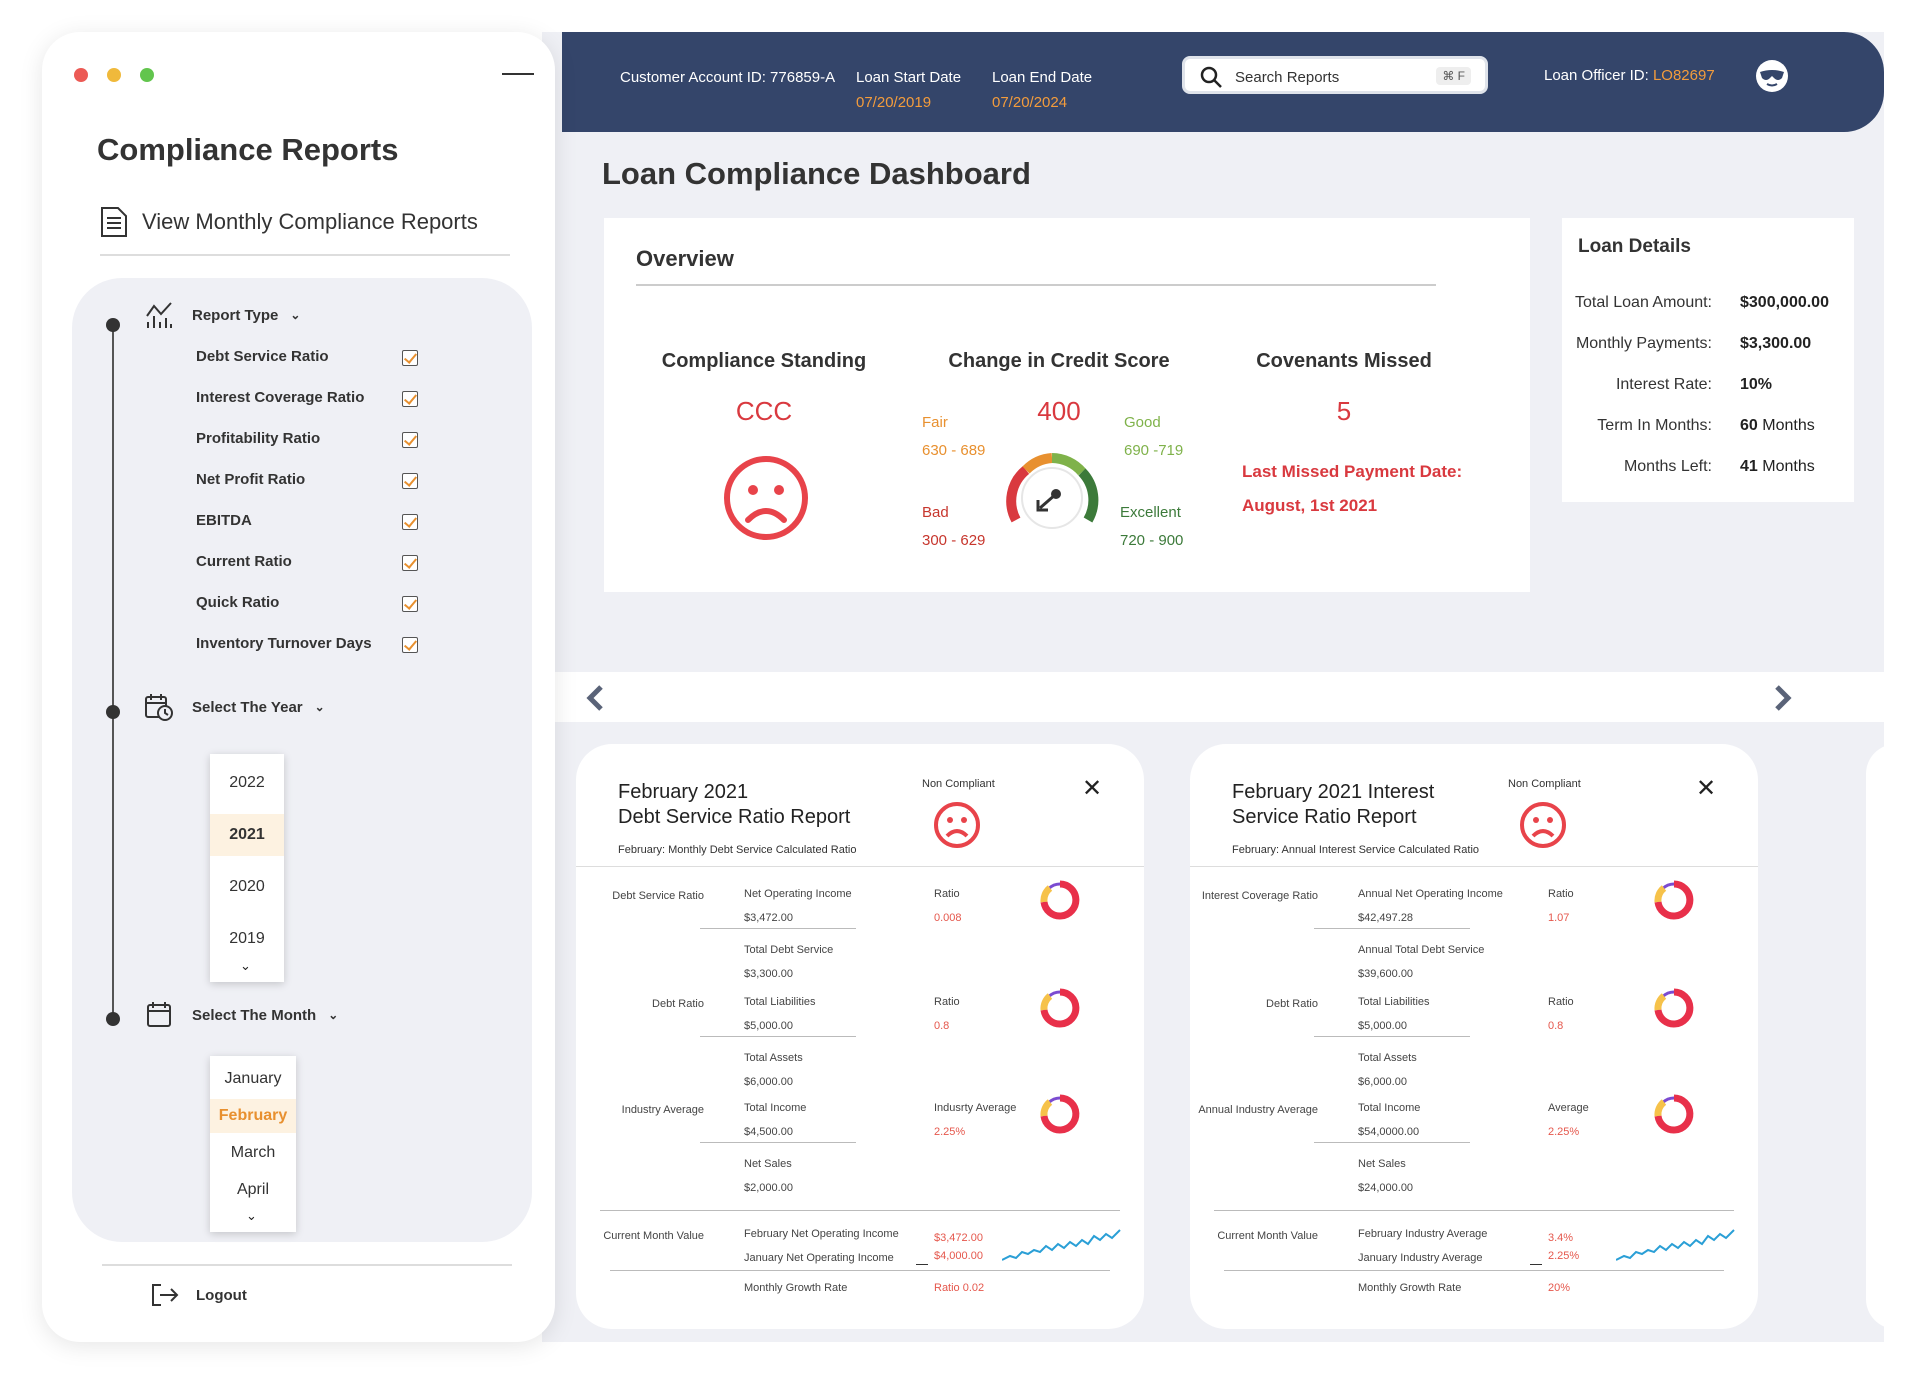 The height and width of the screenshot is (1390, 1920). Describe the element at coordinates (247, 782) in the screenshot. I see `year-option: 2022` at that location.